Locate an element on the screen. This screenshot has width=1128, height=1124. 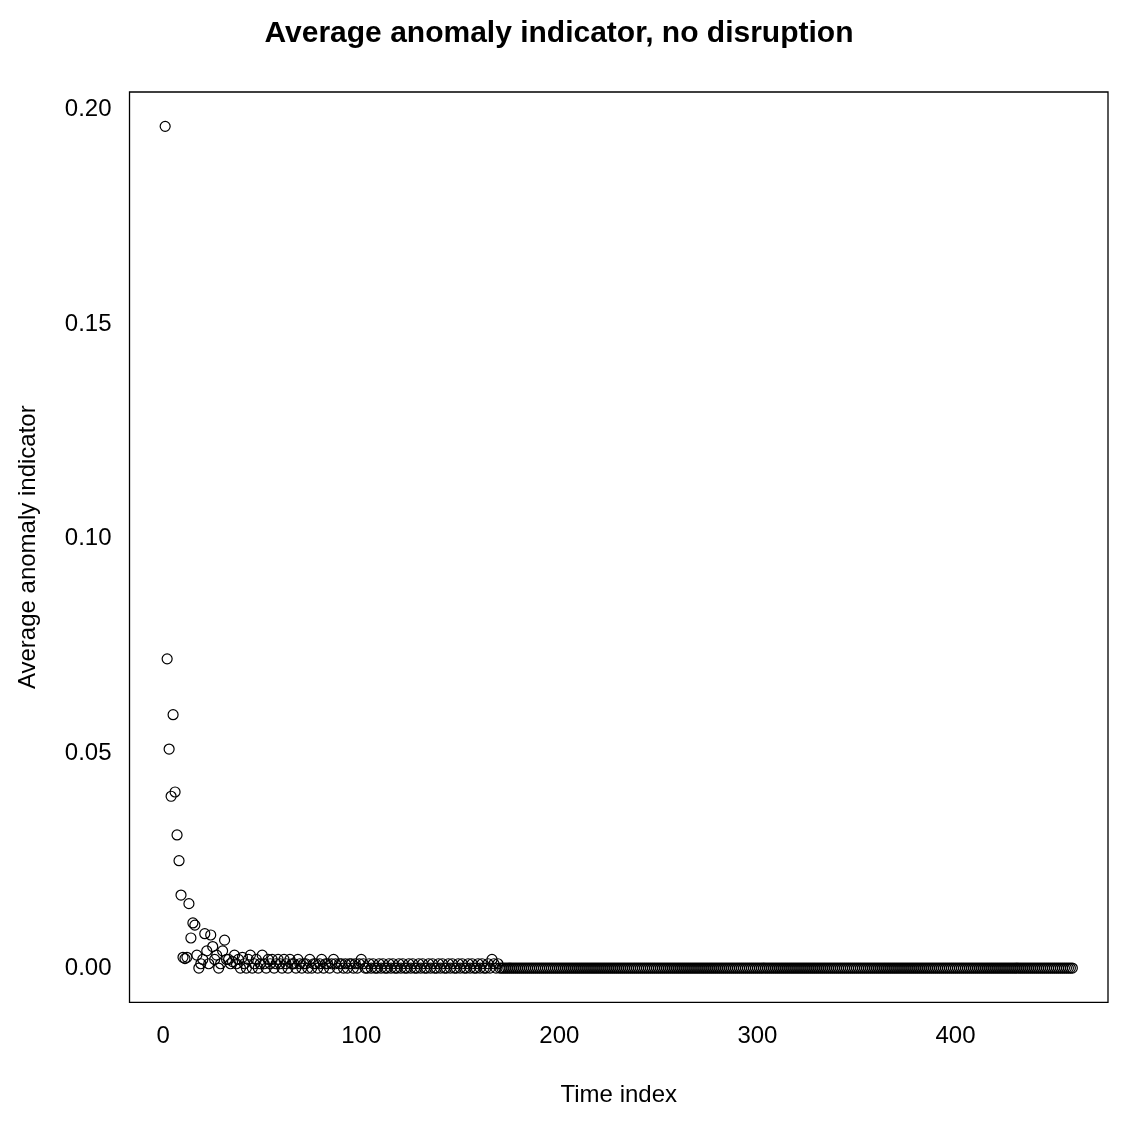
x-tick-label: 0 is located at coordinates (163, 1035).